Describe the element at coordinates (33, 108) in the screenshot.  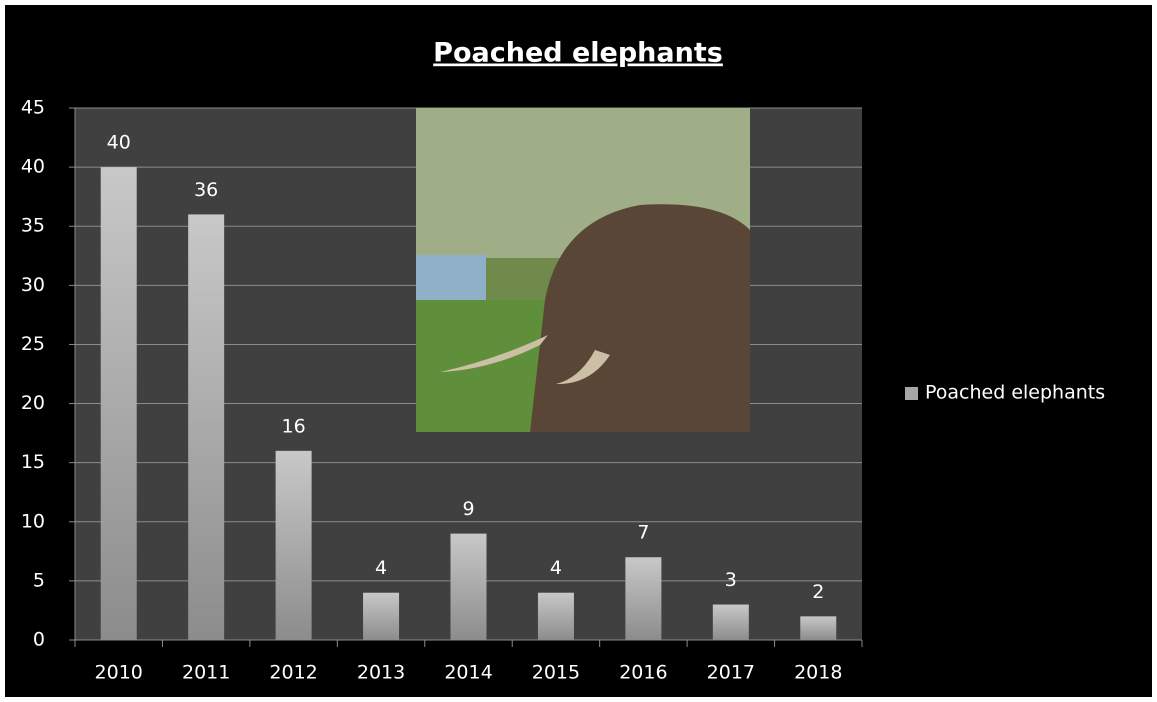
I see `y-tick-label: 45` at that location.